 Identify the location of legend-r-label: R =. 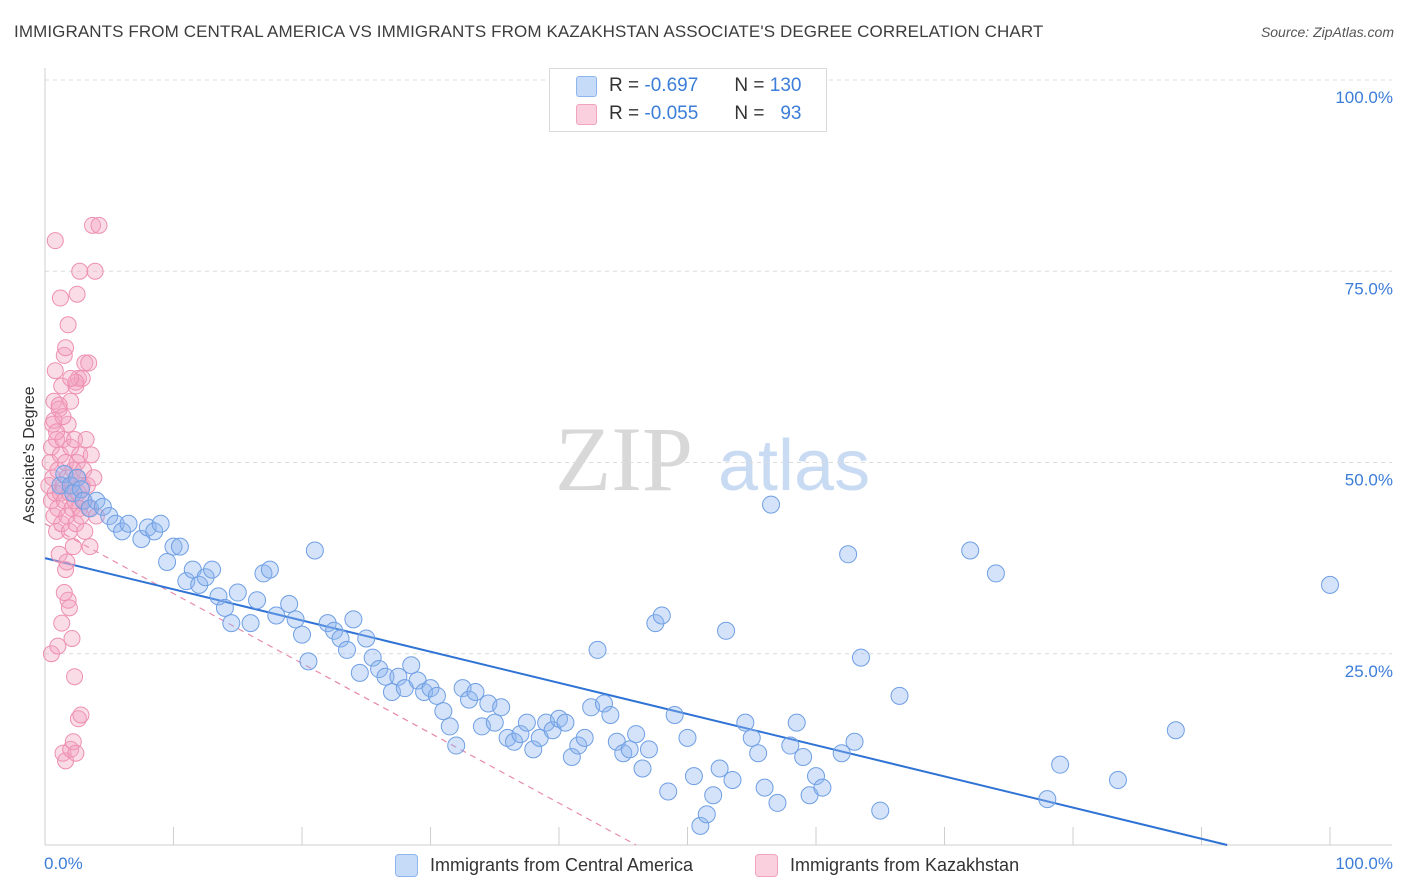
(624, 113).